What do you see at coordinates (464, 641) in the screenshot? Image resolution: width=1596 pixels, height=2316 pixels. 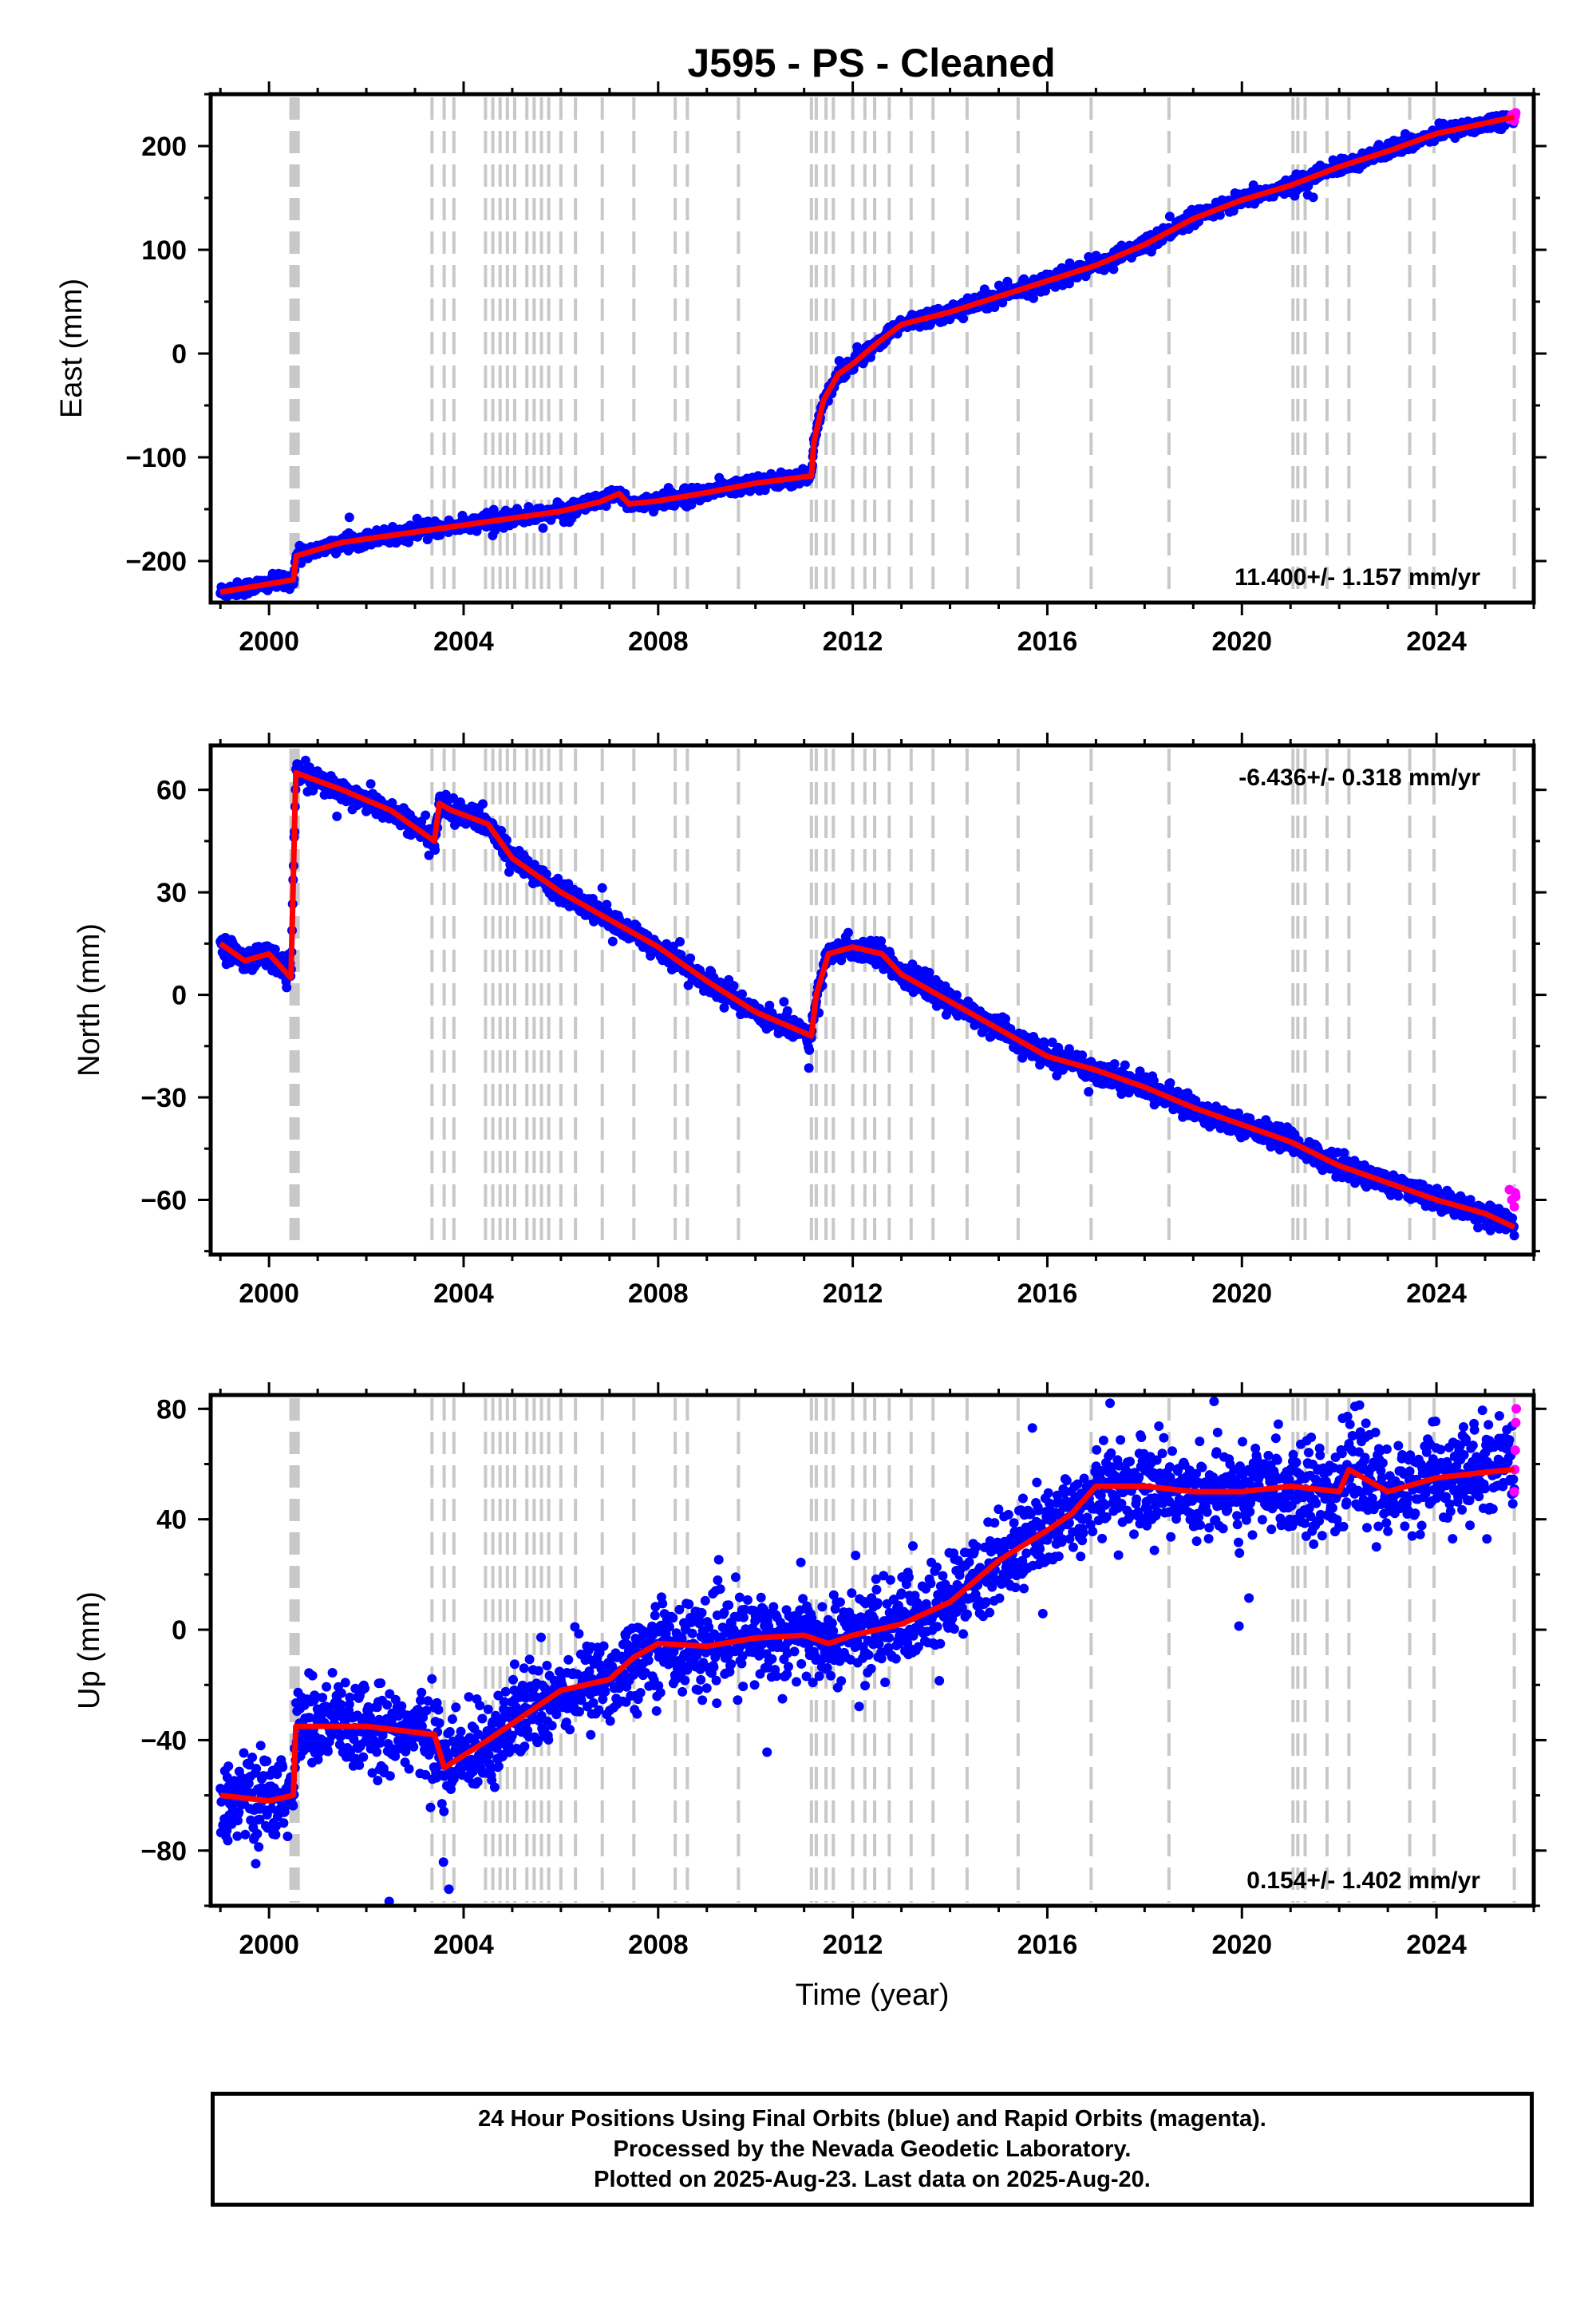 I see `x-tick-label: 2004` at bounding box center [464, 641].